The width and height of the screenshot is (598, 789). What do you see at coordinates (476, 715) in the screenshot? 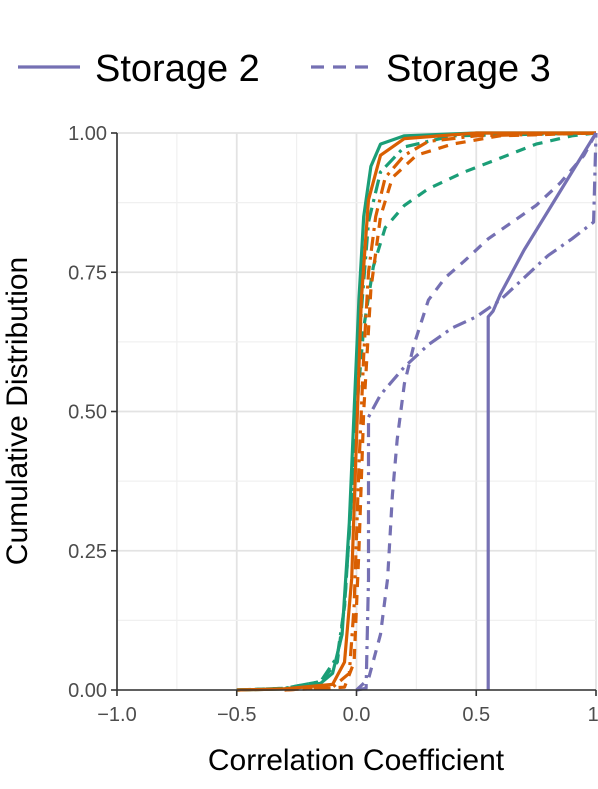
I see `x-tick-label: 0.5` at bounding box center [476, 715].